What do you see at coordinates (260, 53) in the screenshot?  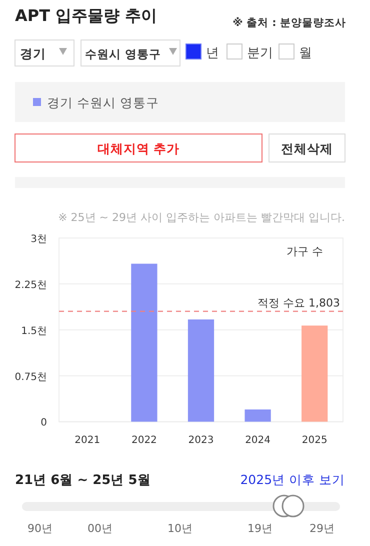 I see `text: 분기` at bounding box center [260, 53].